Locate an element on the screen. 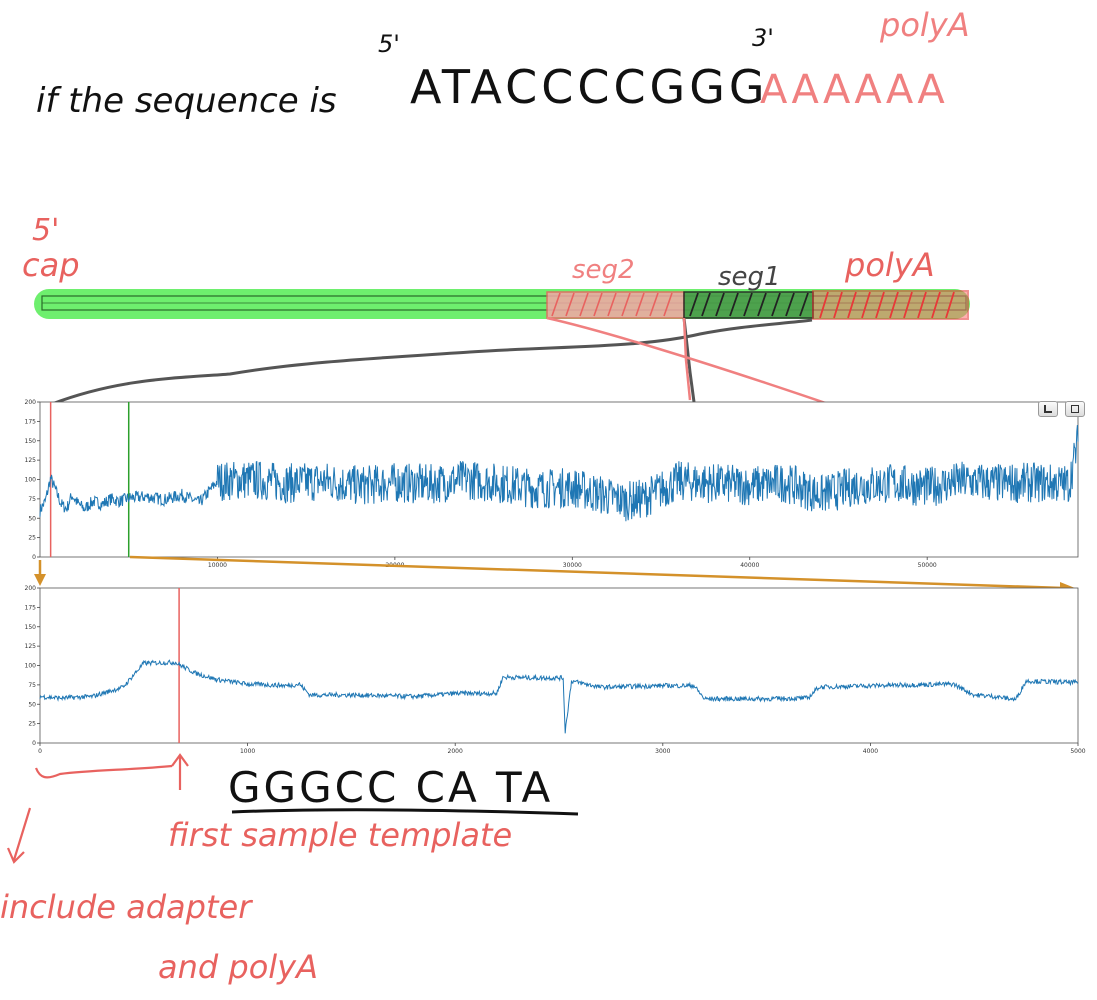  seg1-label: seg1 is located at coordinates (749, 277).